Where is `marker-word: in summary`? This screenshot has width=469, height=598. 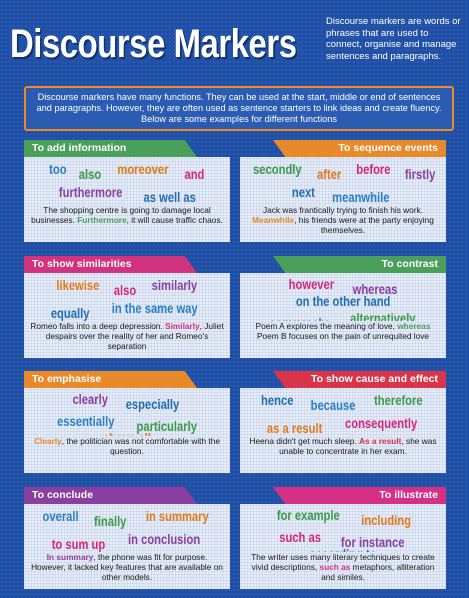 marker-word: in summary is located at coordinates (177, 515).